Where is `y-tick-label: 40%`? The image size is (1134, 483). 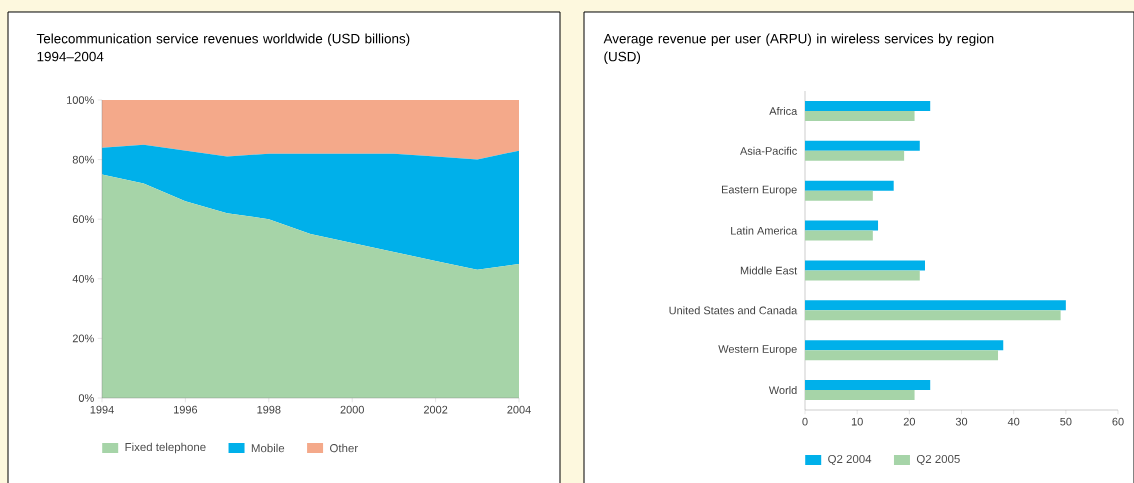
y-tick-label: 40% is located at coordinates (83, 278).